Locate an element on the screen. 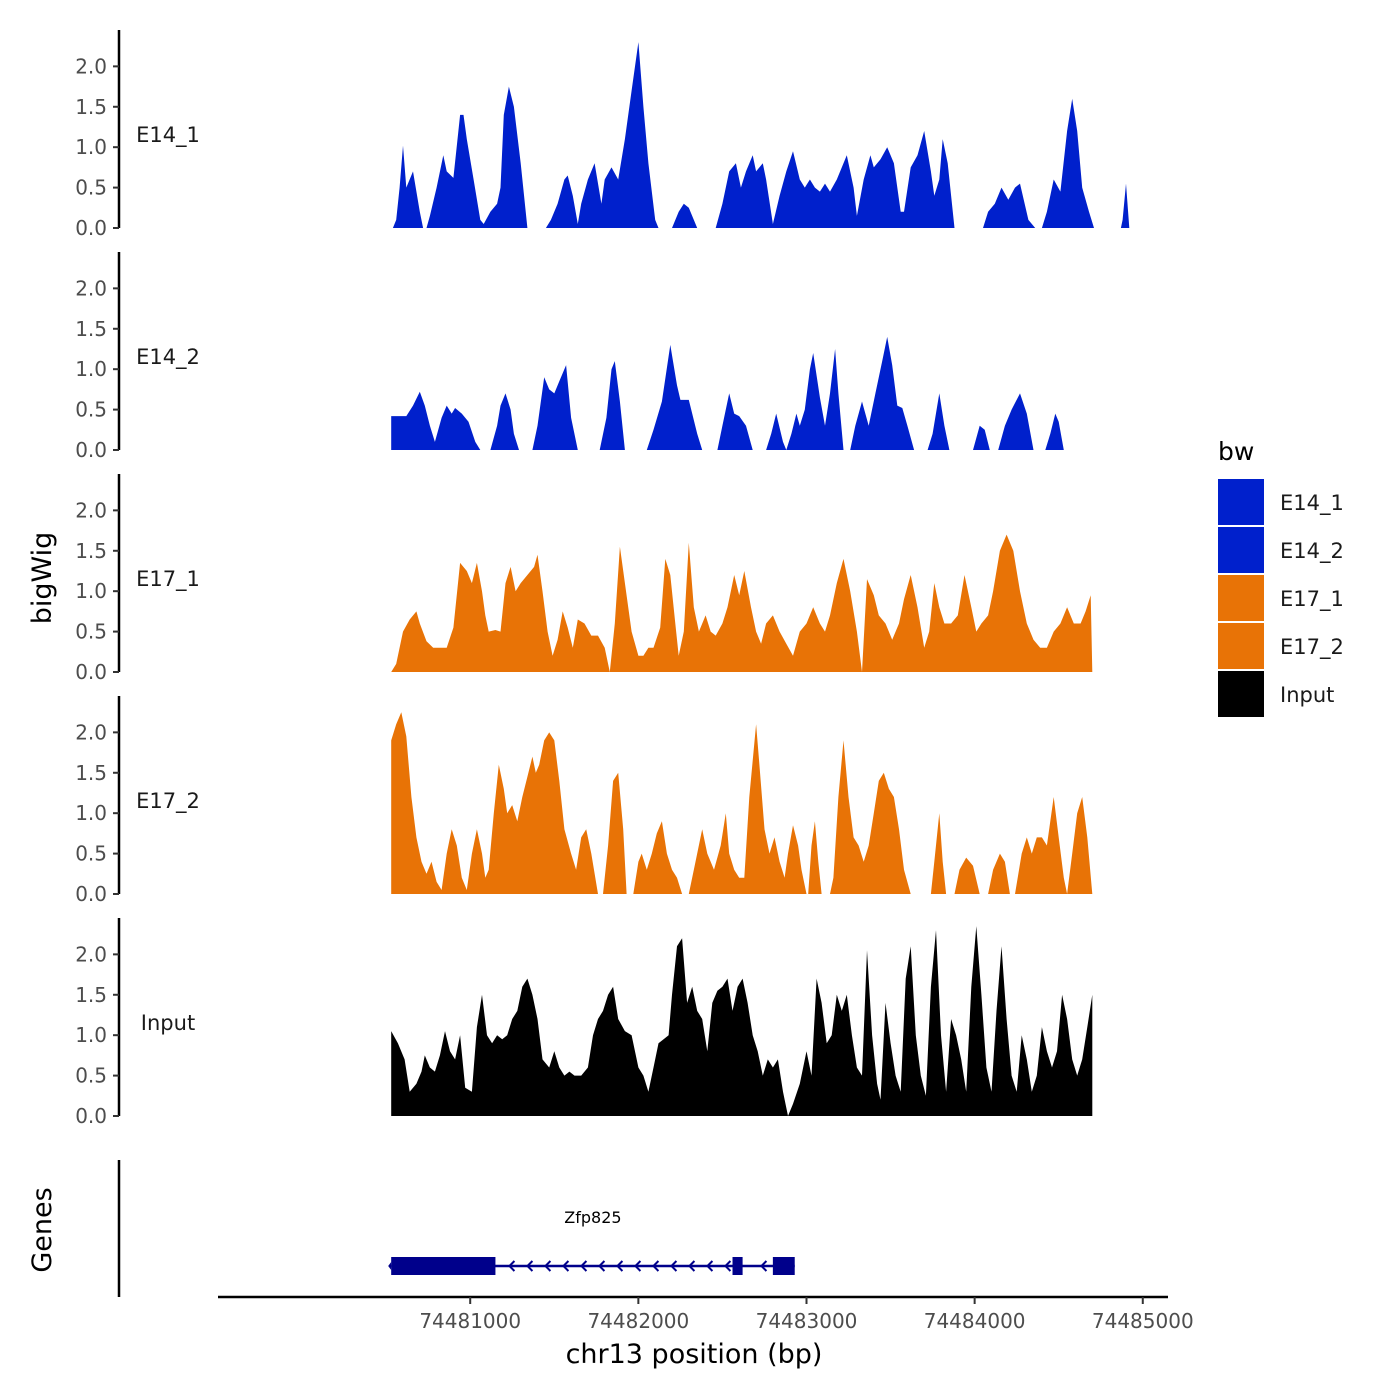 The image size is (1400, 1400). track-panel-input: 0.0 0.5 1.0 1.5 2.0 Input is located at coordinates (584, 1023).